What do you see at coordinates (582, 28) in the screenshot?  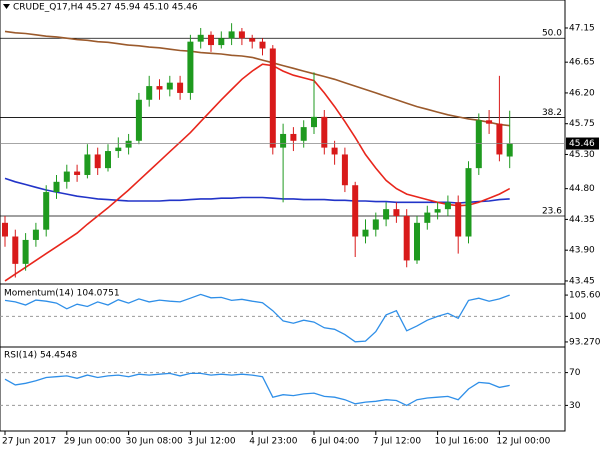 I see `y-tick-label: 47.15` at bounding box center [582, 28].